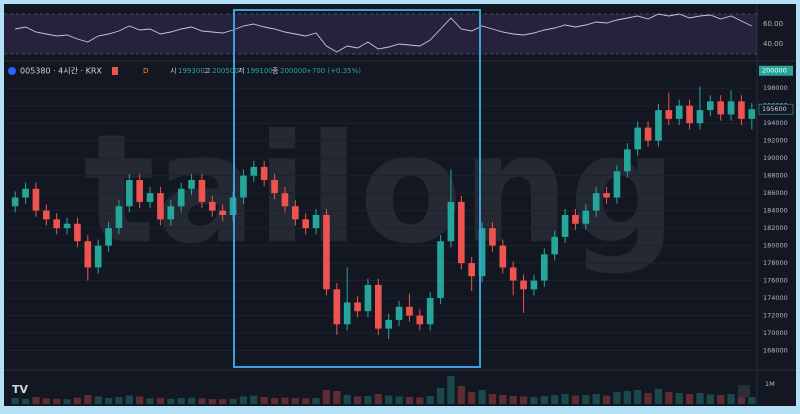 The image size is (800, 414). I want to click on symbol: 005380 · 4시간 · KRX, so click(61, 71).